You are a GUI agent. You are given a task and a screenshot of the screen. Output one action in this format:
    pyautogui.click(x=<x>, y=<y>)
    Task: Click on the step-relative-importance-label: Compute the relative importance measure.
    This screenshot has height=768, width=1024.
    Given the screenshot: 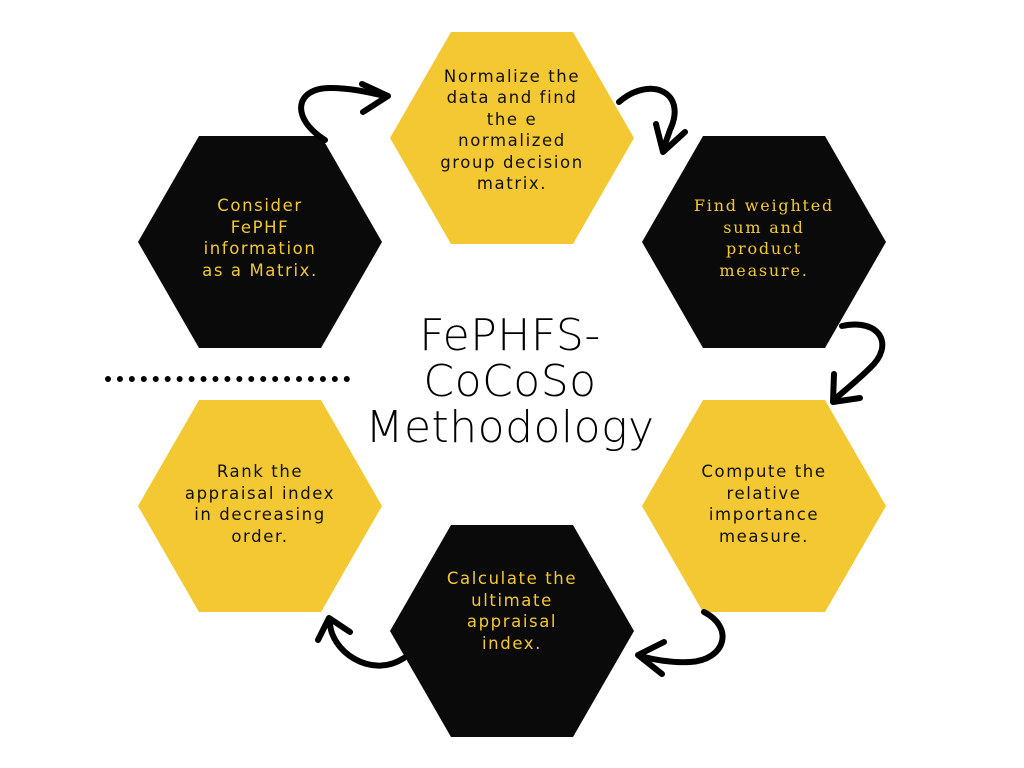 What is the action you would take?
    pyautogui.click(x=764, y=504)
    